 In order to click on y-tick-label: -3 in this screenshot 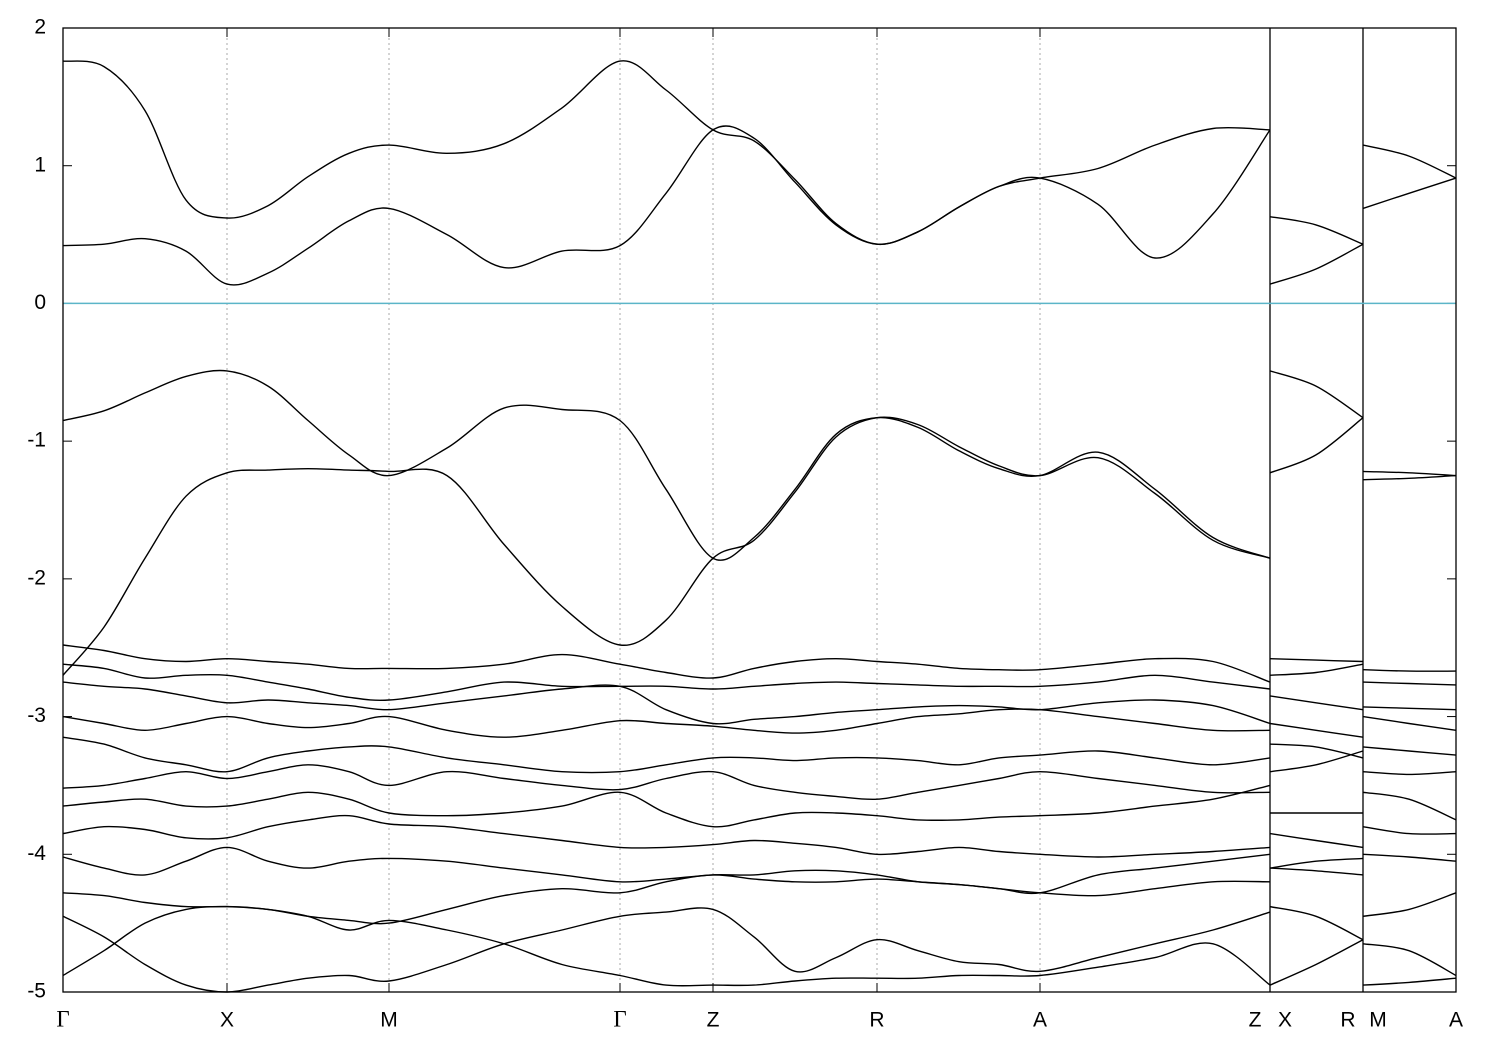, I will do `click(36, 715)`.